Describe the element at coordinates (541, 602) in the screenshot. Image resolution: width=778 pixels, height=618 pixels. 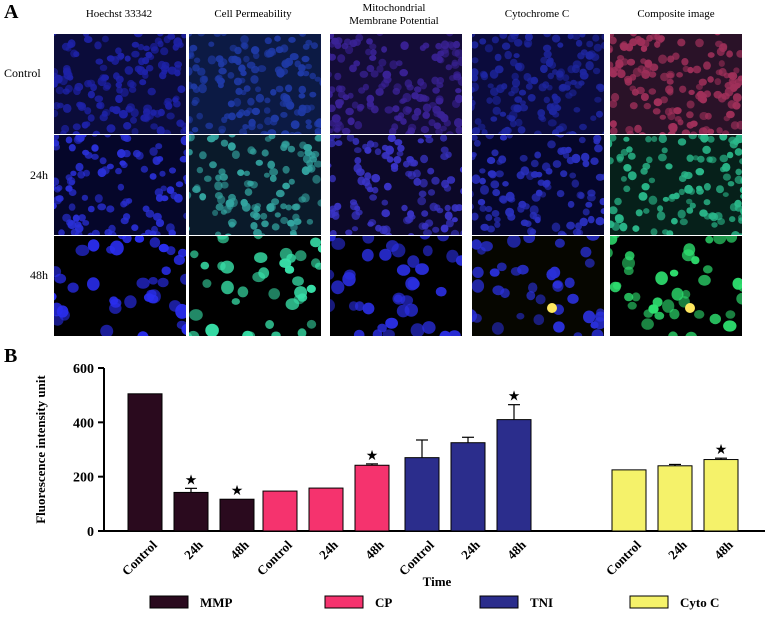
I see `legend-label: TNI` at that location.